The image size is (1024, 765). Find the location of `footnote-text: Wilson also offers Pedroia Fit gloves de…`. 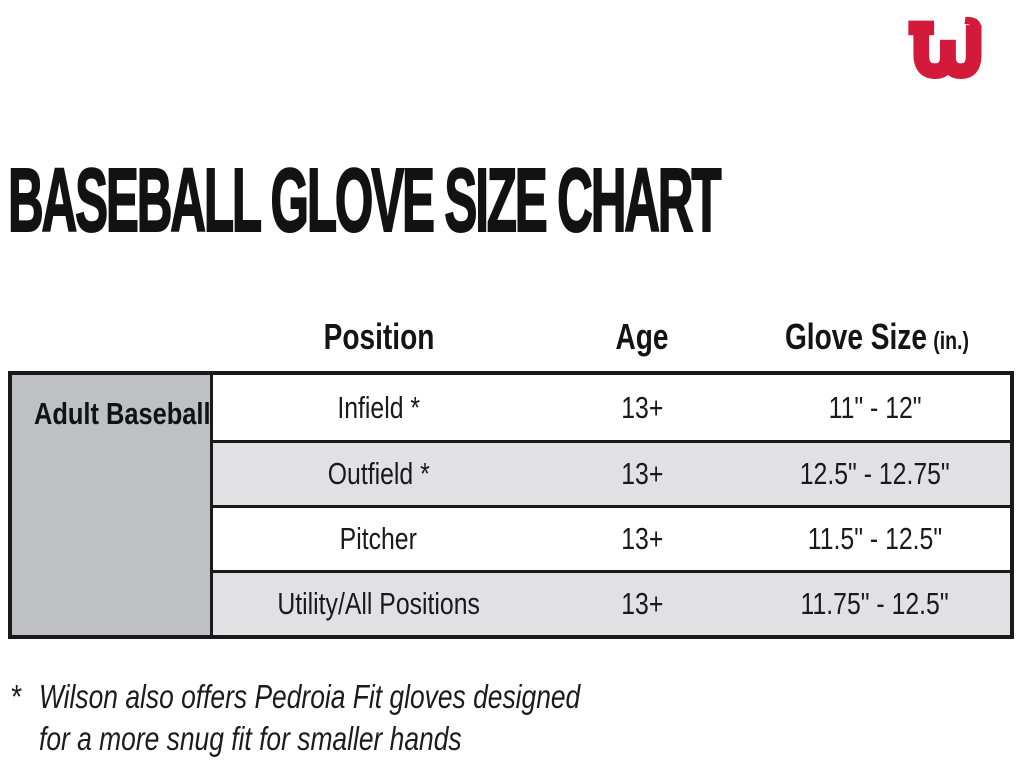

footnote-text: Wilson also offers Pedroia Fit gloves de… is located at coordinates (309, 717).